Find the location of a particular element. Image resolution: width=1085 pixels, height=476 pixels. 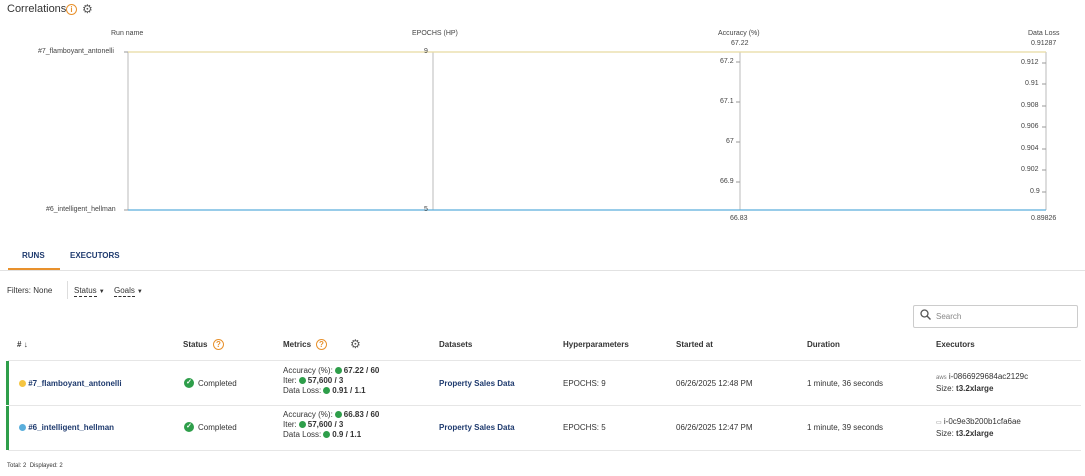

column-header-executors: Executors is located at coordinates (955, 344).